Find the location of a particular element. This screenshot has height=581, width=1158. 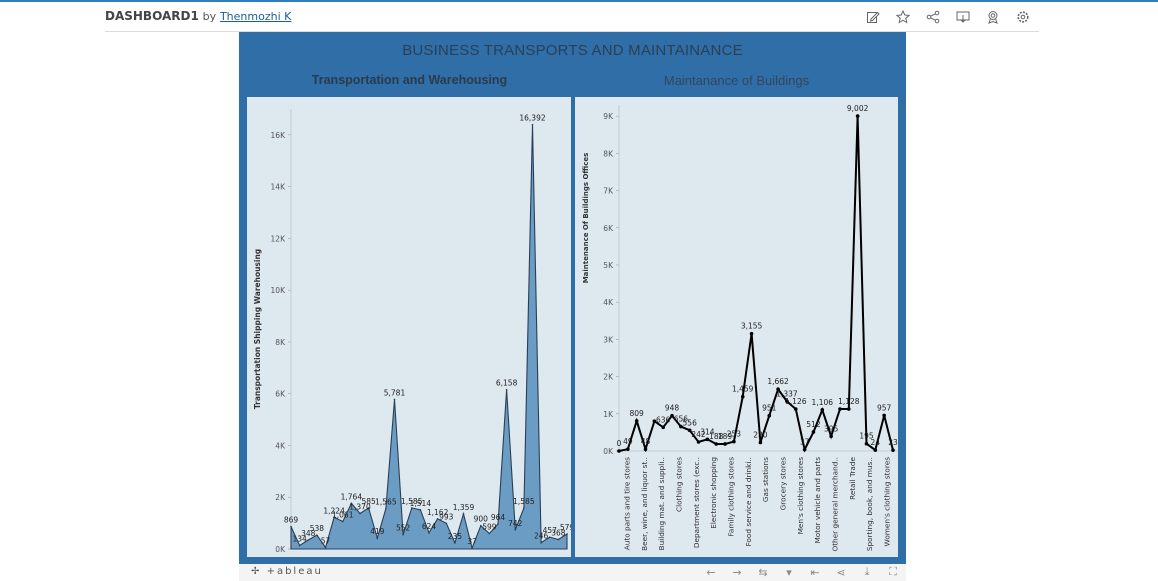

star-icon is located at coordinates (903, 17).